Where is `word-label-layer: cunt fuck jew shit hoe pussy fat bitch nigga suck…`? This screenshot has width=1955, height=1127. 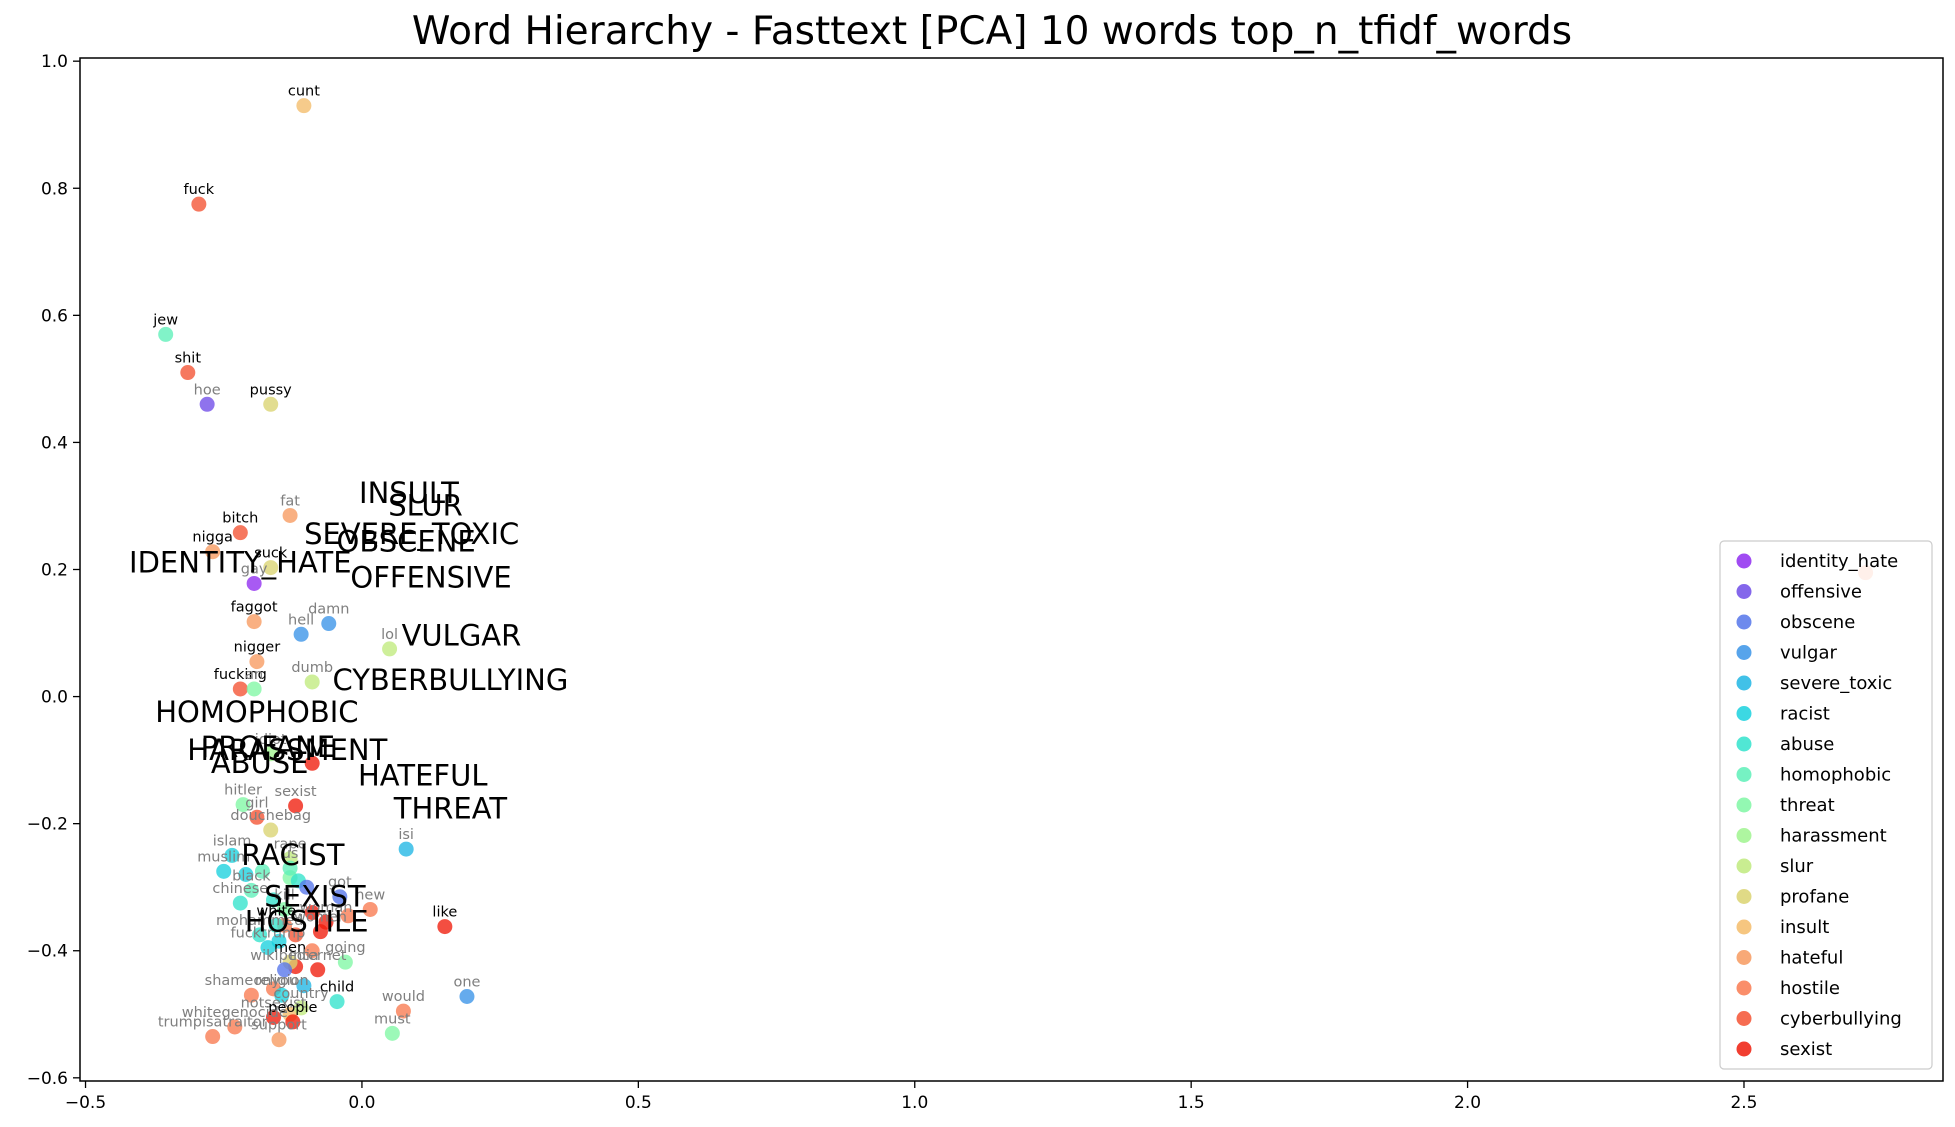 word-label-layer: cunt fuck jew shit hoe pussy fat bitch nigga suck… is located at coordinates (316, 559).